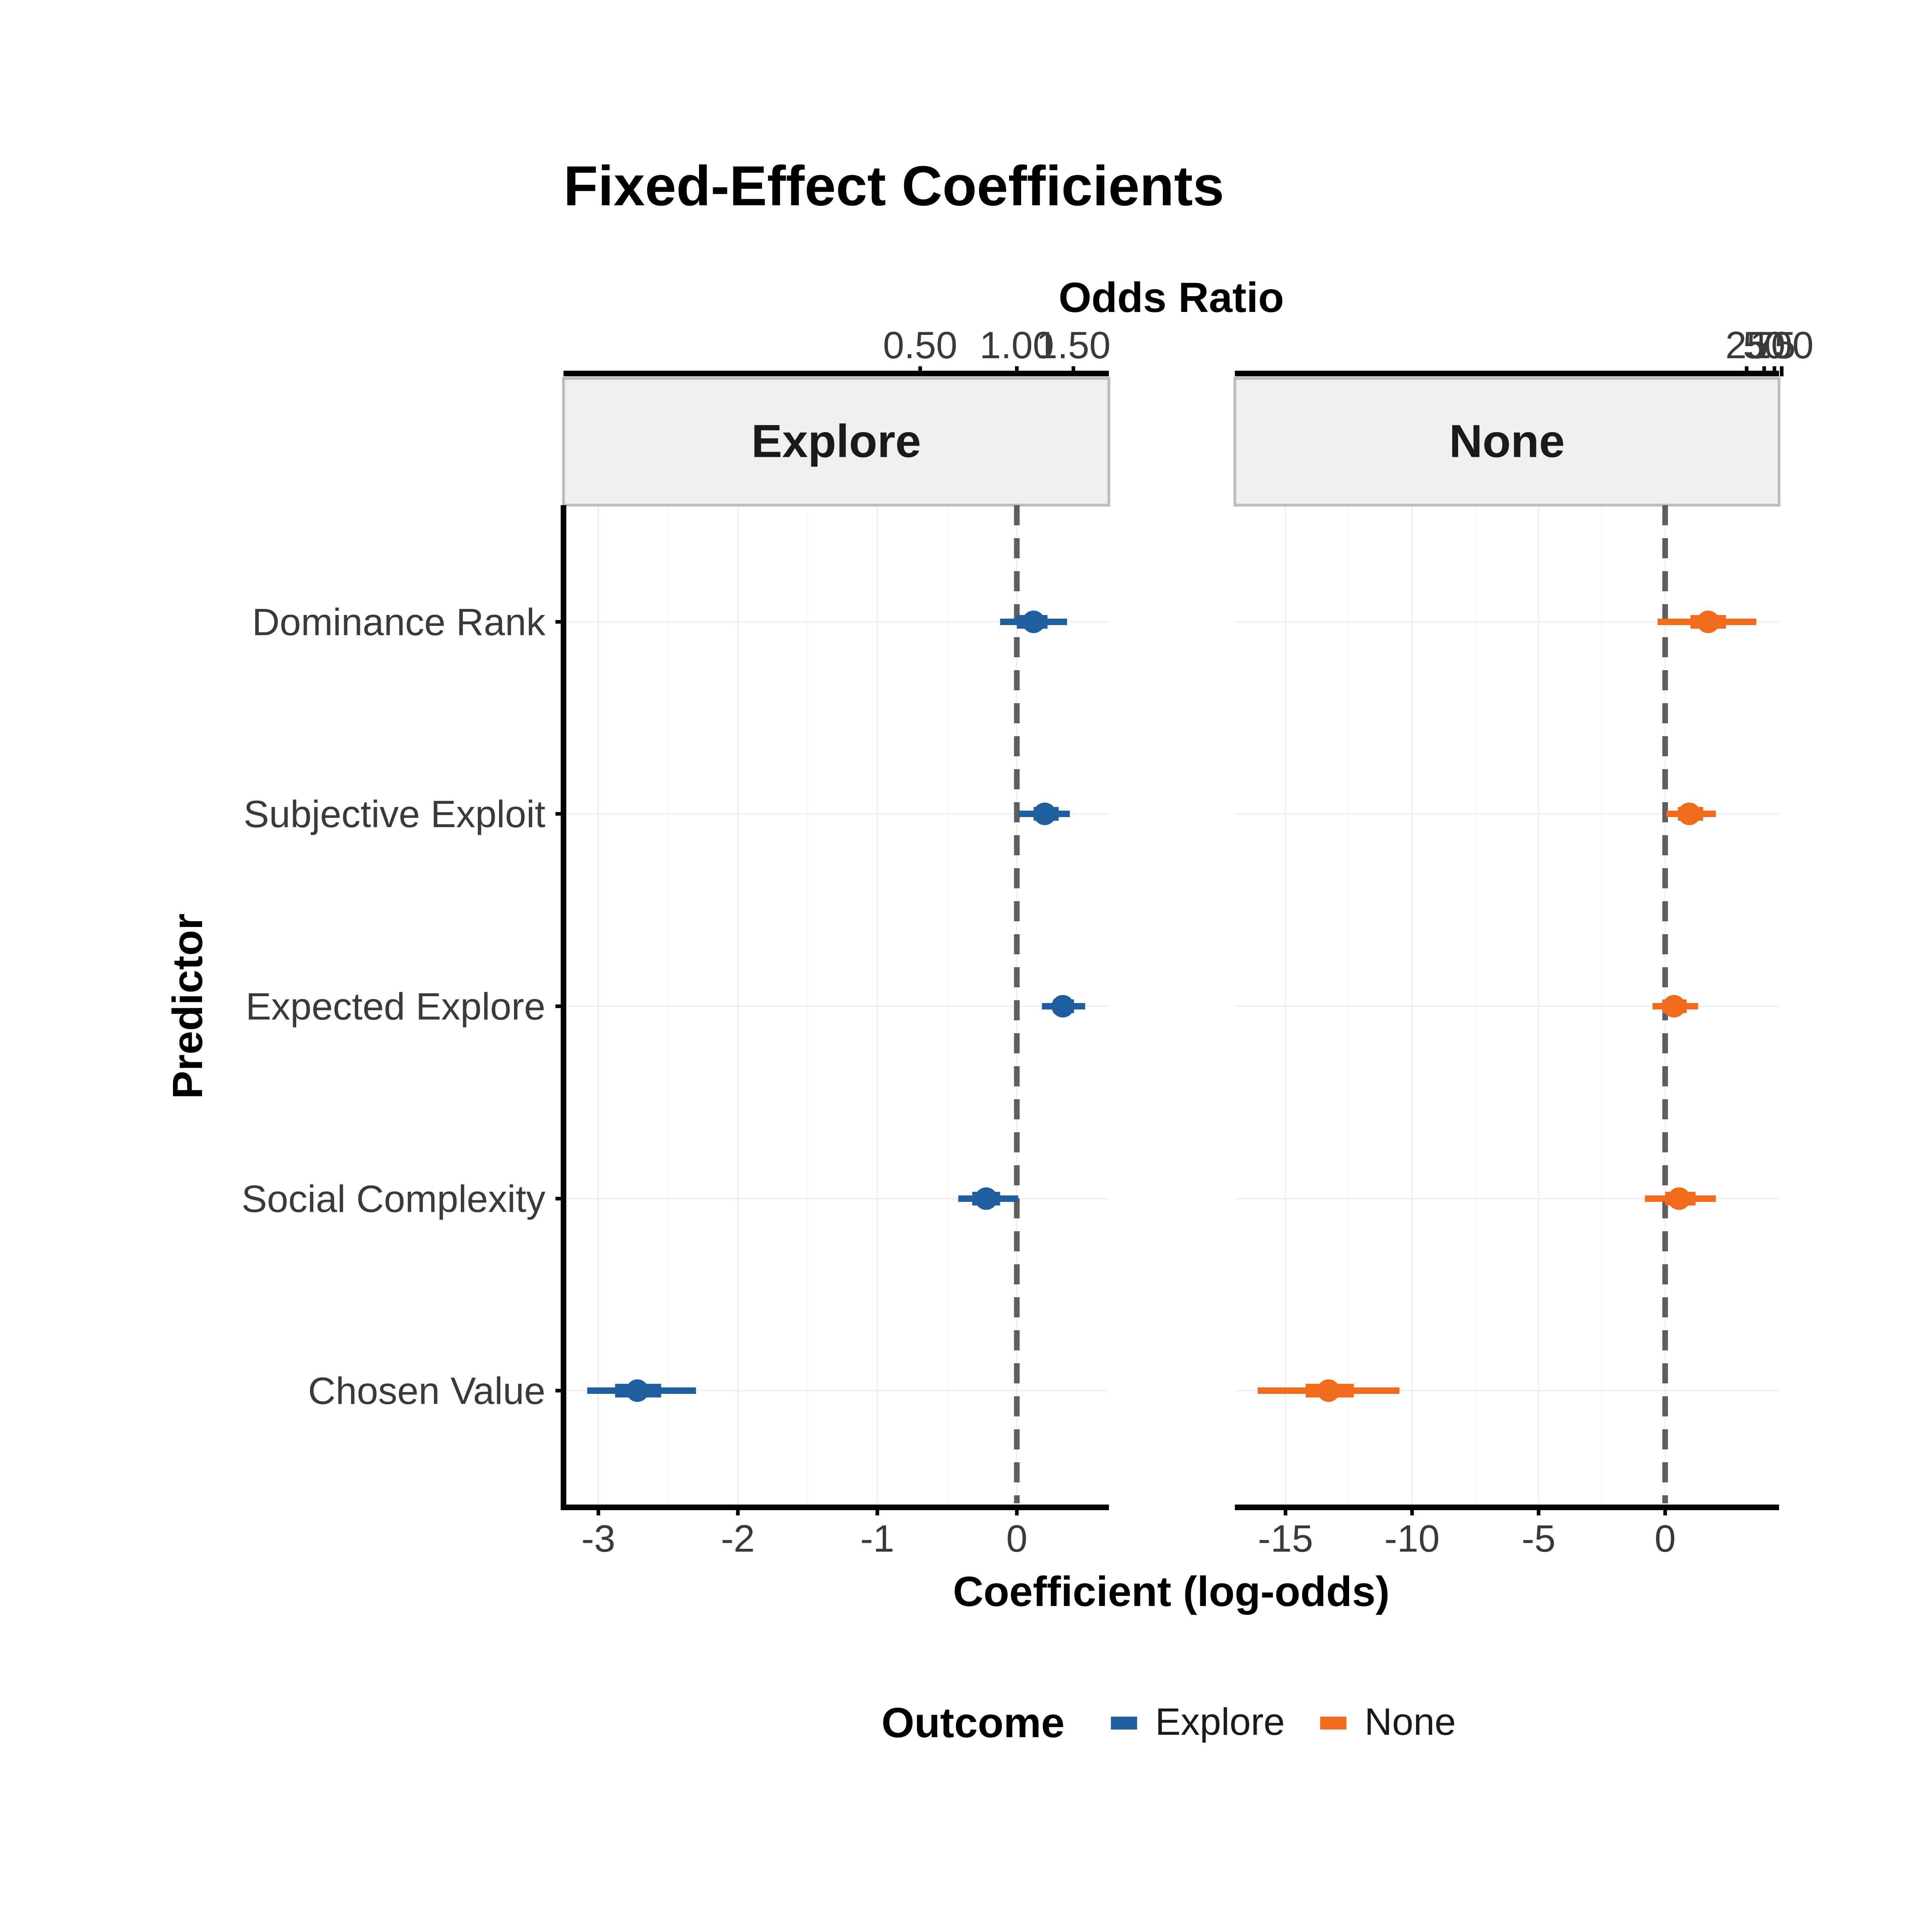  Describe the element at coordinates (1285, 1538) in the screenshot. I see `x-tick-label: -15` at that location.